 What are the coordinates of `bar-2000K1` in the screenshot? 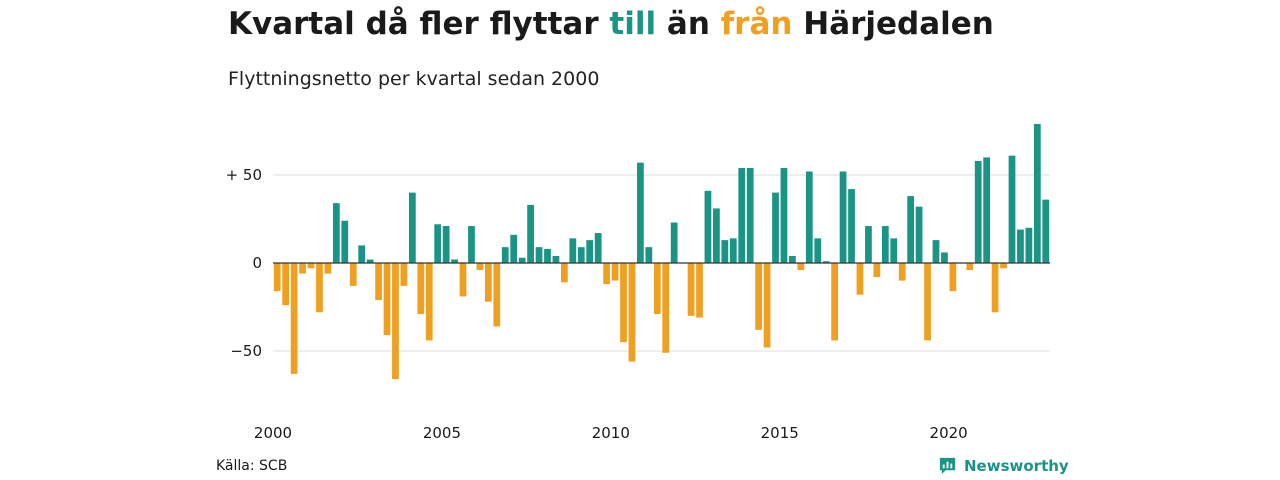 It's located at (277, 277).